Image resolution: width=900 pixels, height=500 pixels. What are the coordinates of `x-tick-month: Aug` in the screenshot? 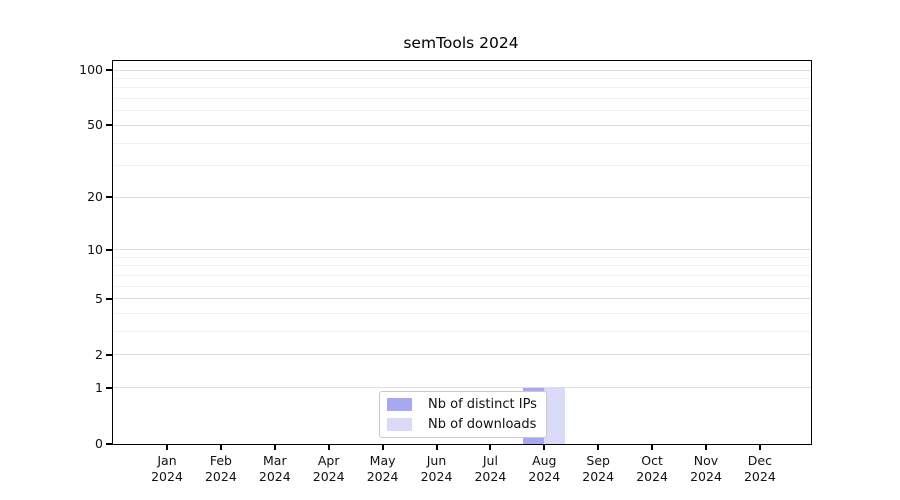 It's located at (544, 460).